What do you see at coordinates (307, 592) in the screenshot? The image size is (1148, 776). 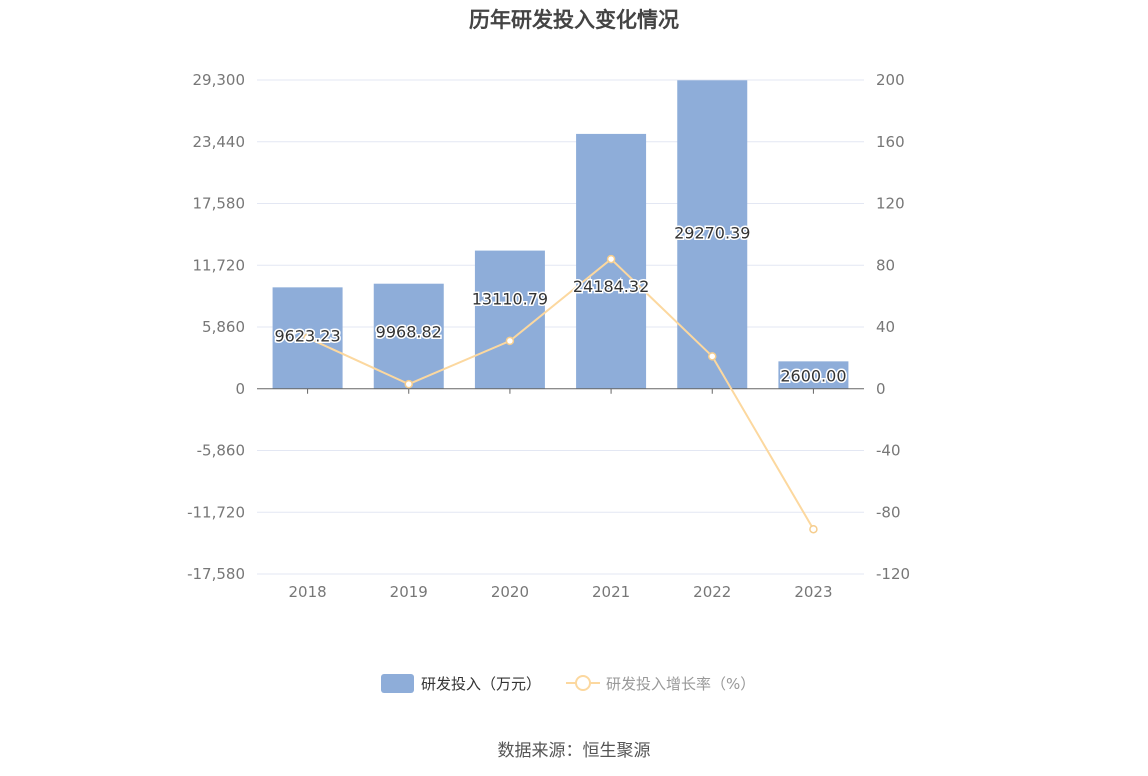 I see `x-tick-label: 2018` at bounding box center [307, 592].